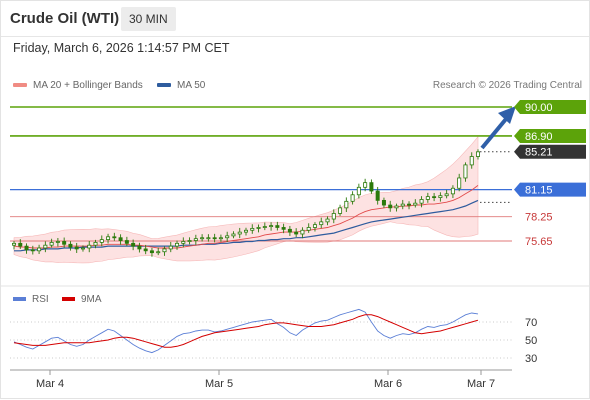 This screenshot has width=590, height=400. I want to click on forecast-arrow-shaft, so click(494, 133).